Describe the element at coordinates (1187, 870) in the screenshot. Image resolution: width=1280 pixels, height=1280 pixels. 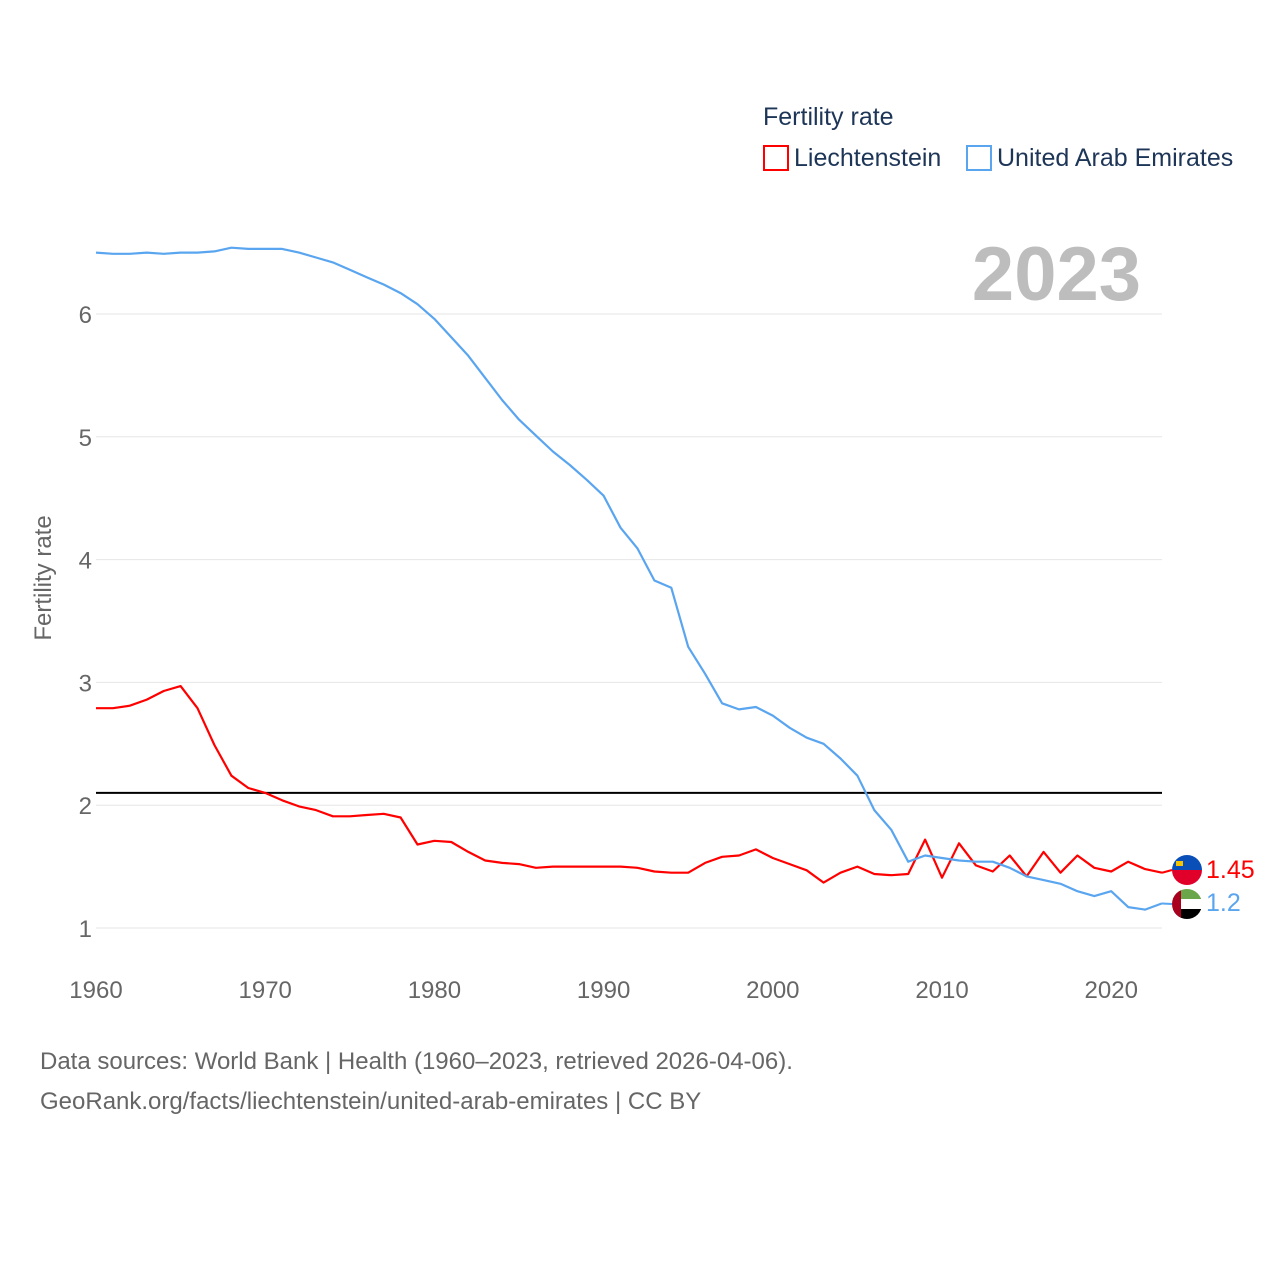
I see `liechtenstein-flag-icon` at that location.